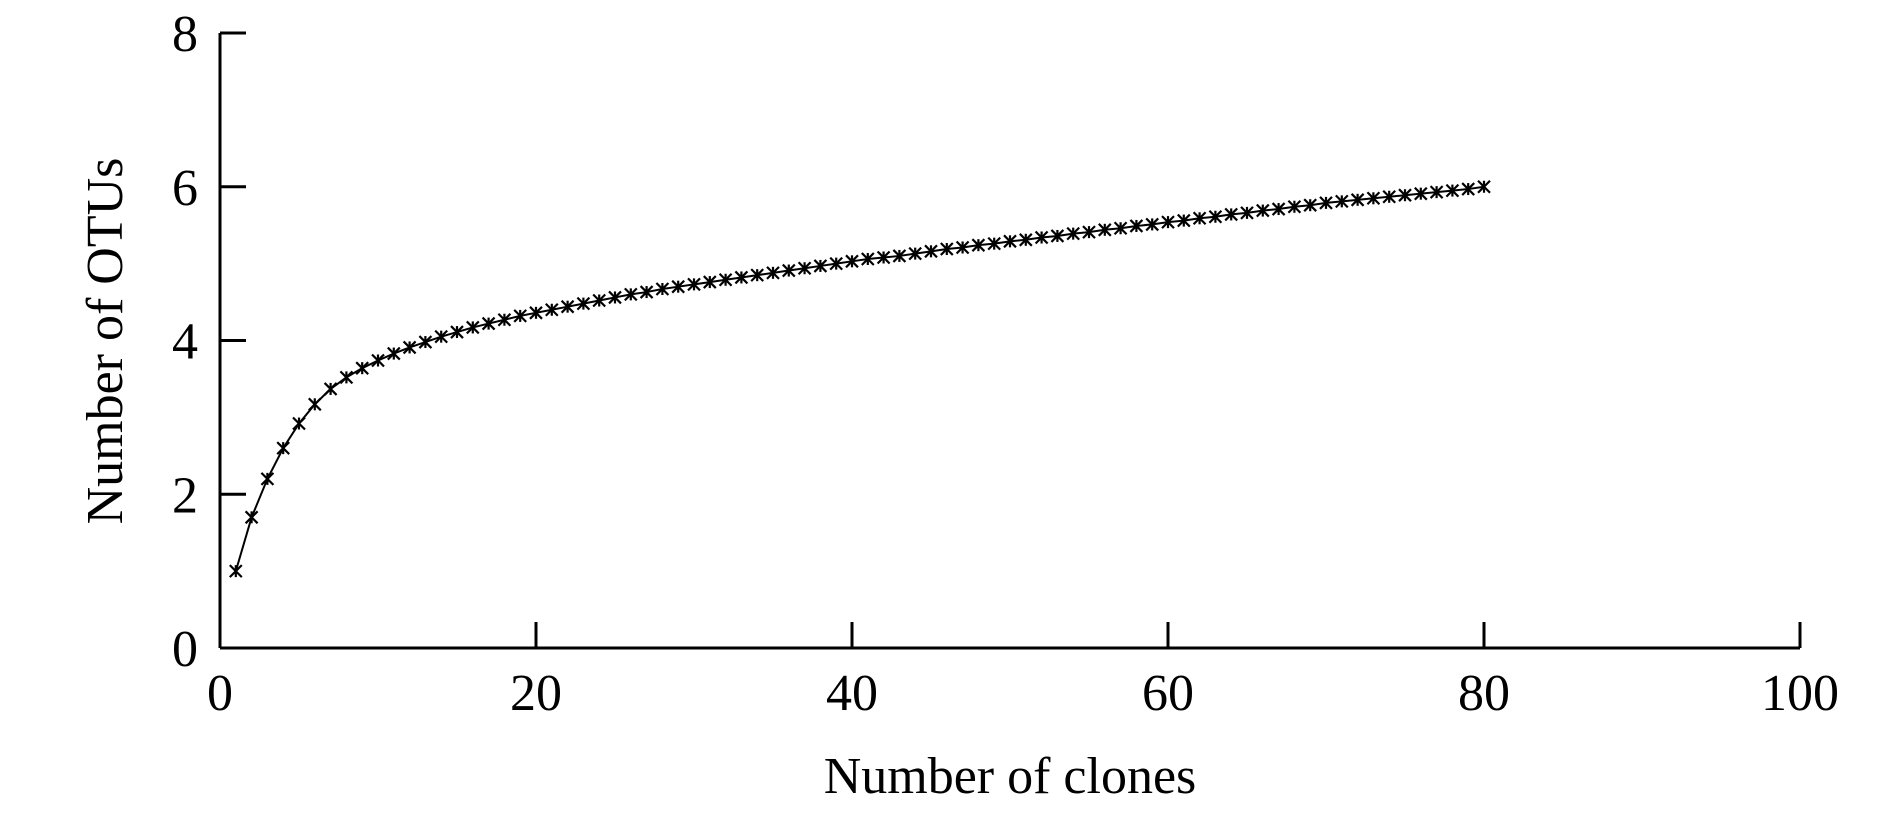 This screenshot has width=1890, height=813. What do you see at coordinates (1010, 776) in the screenshot?
I see `x-axis-title: Number of clones` at bounding box center [1010, 776].